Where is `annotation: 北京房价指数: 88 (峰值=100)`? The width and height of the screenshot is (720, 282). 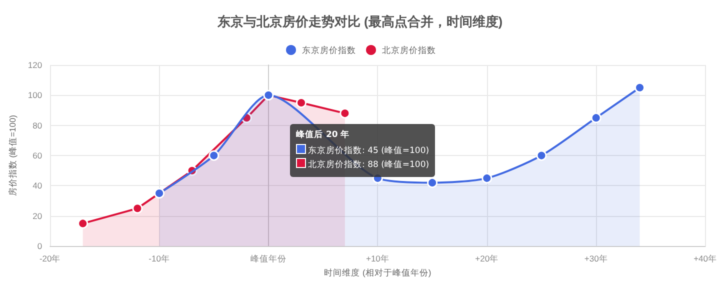
annotation: 北京房价指数: 88 (峰值=100) is located at coordinates (368, 165).